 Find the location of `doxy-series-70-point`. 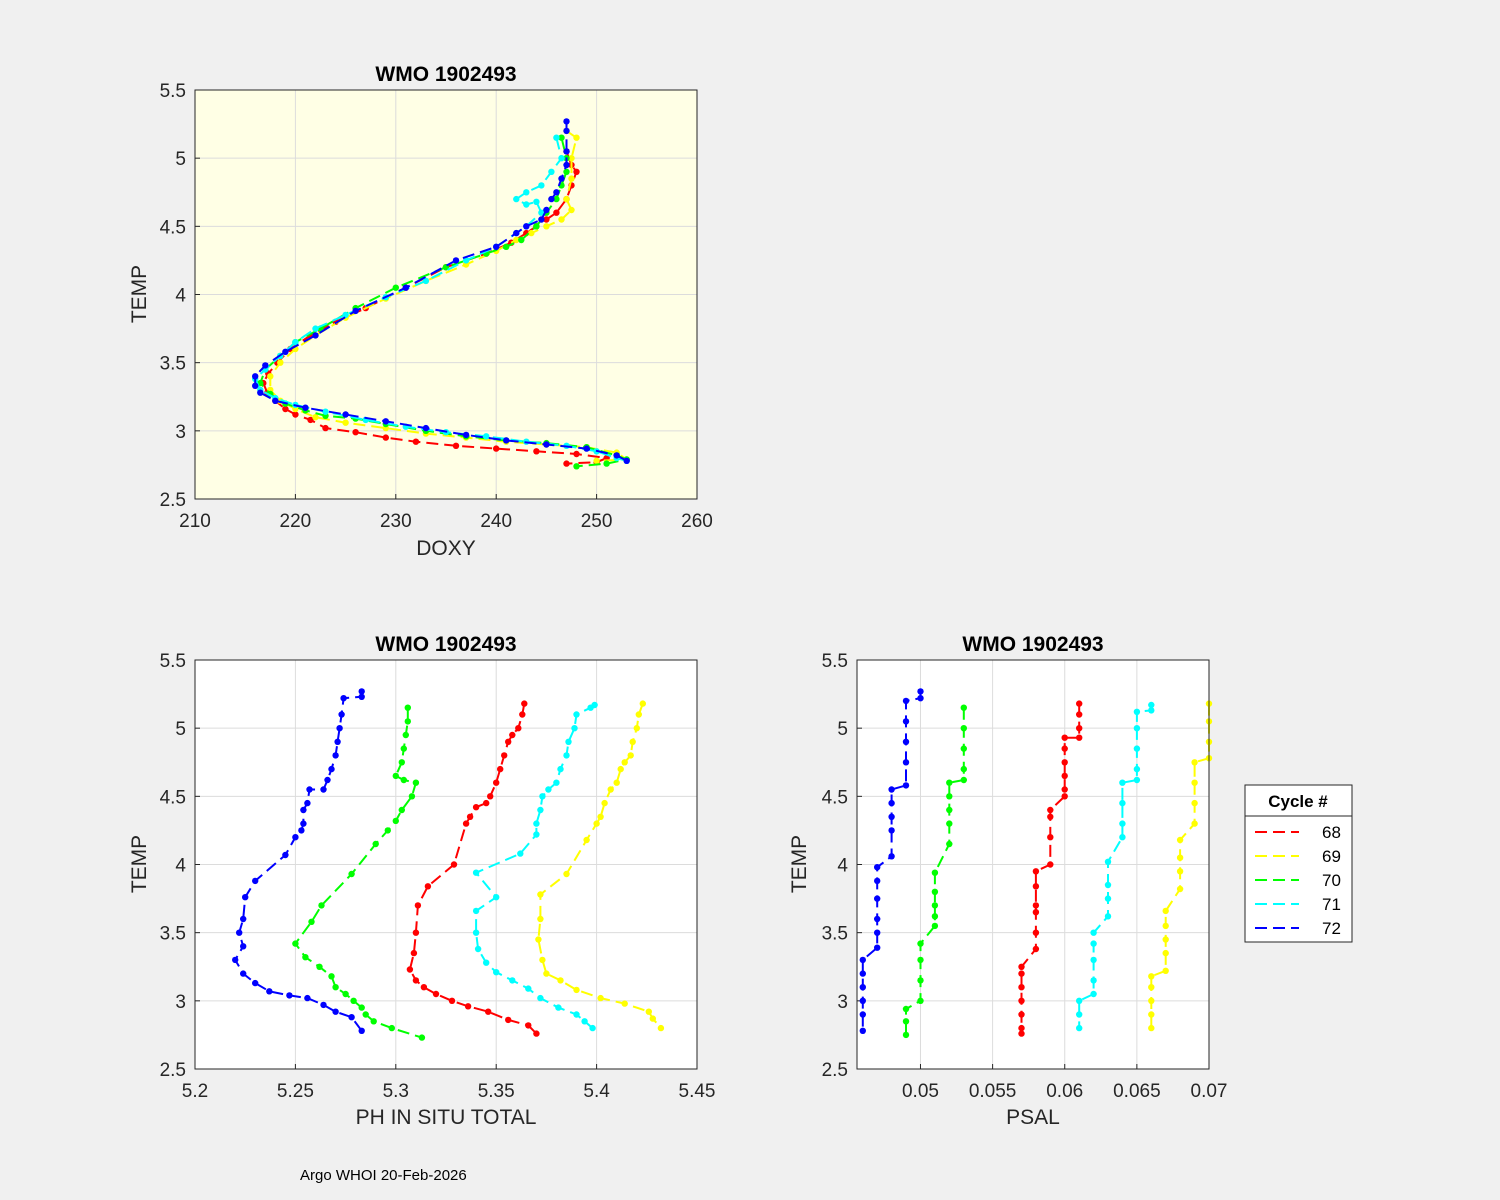

doxy-series-70-point is located at coordinates (556, 199).